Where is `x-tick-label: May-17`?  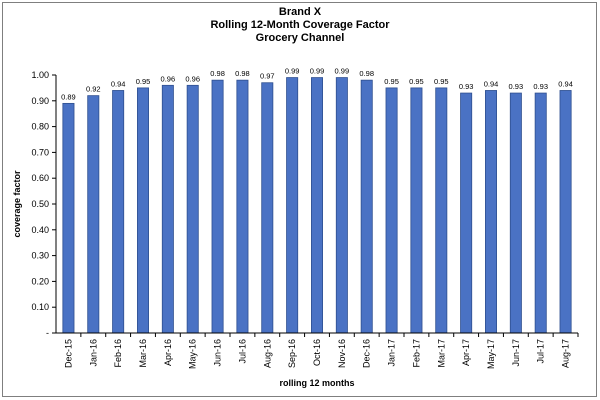 x-tick-label: May-17 is located at coordinates (491, 354).